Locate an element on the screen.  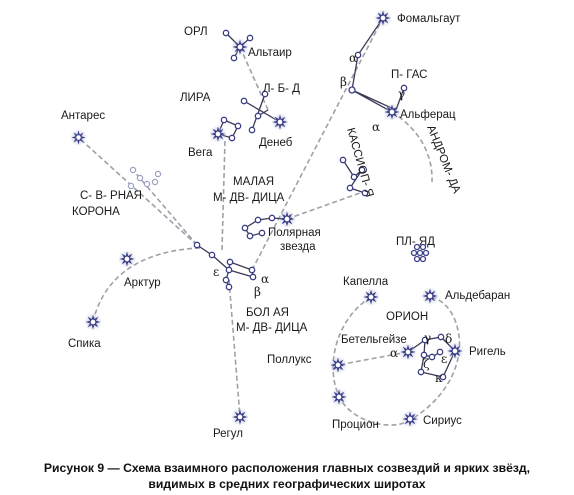
label-rigel: Ригель is located at coordinates (487, 352).